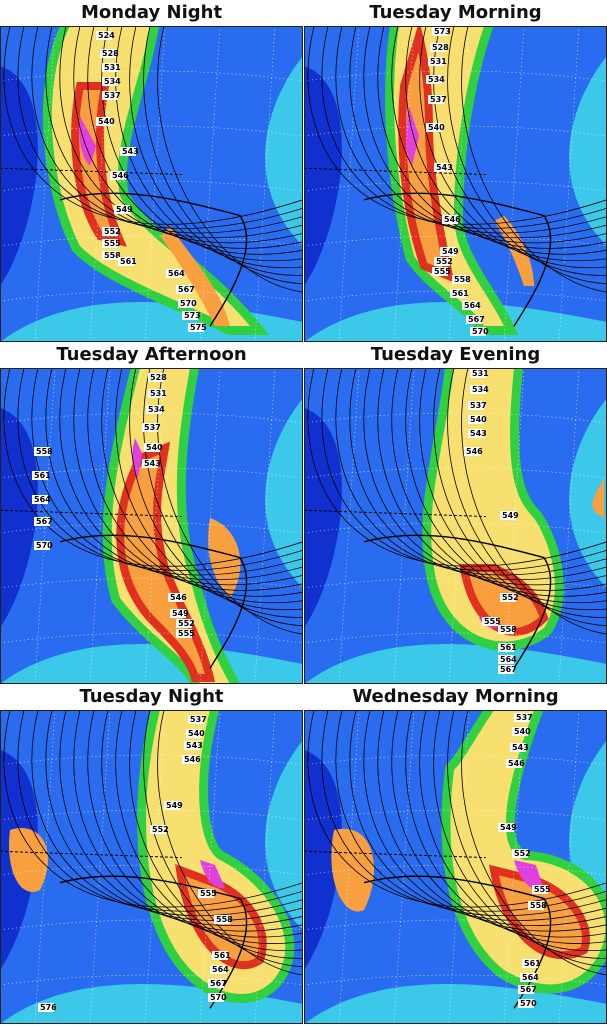 Image resolution: width=607 pixels, height=1026 pixels. I want to click on contour-label: 524, so click(105, 35).